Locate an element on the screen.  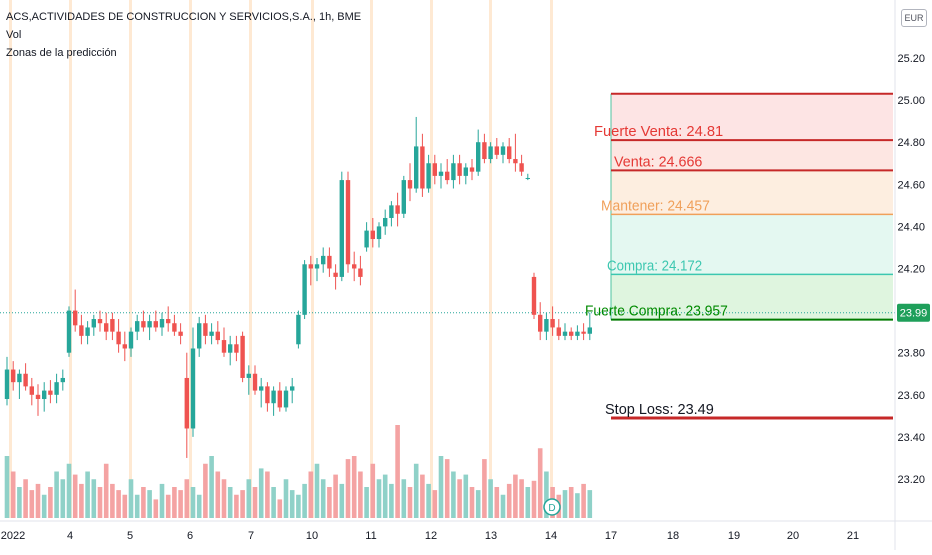
zone-band is located at coordinates (752, 244).